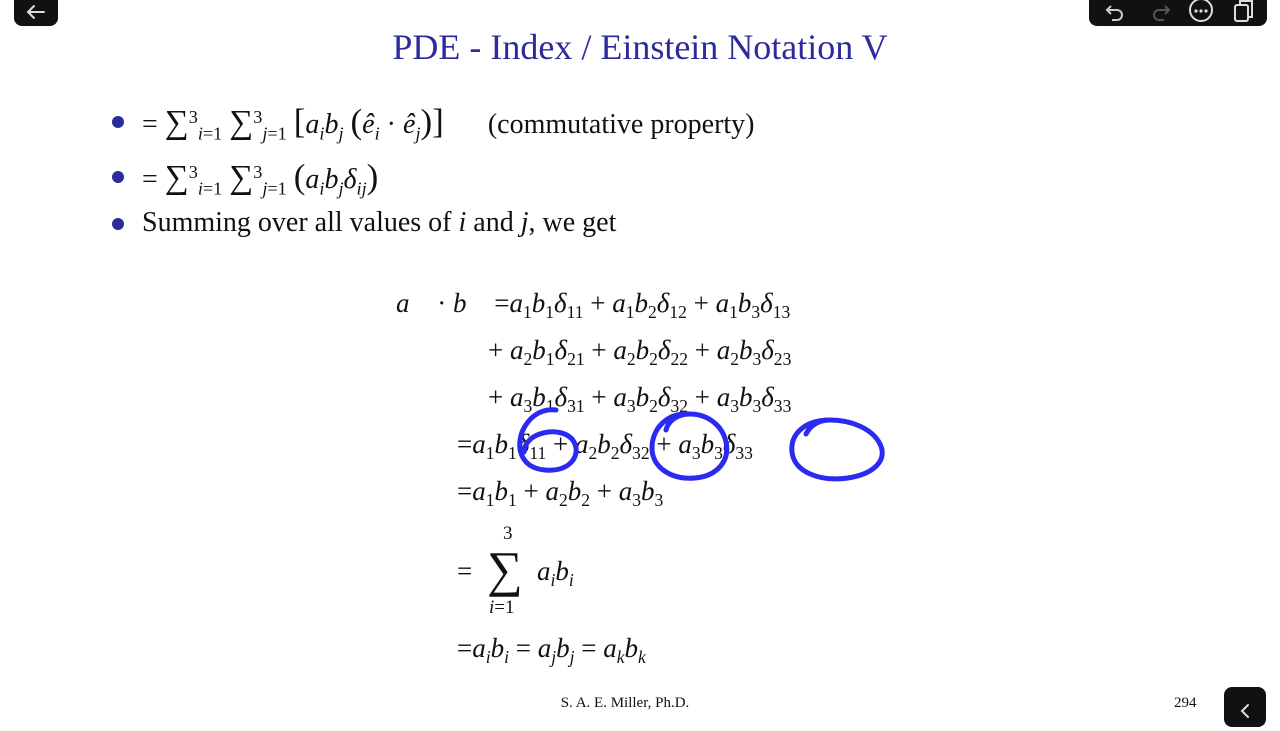  Describe the element at coordinates (551, 650) in the screenshot. I see `equation-line: =aibi = ajbj = akbk` at that location.